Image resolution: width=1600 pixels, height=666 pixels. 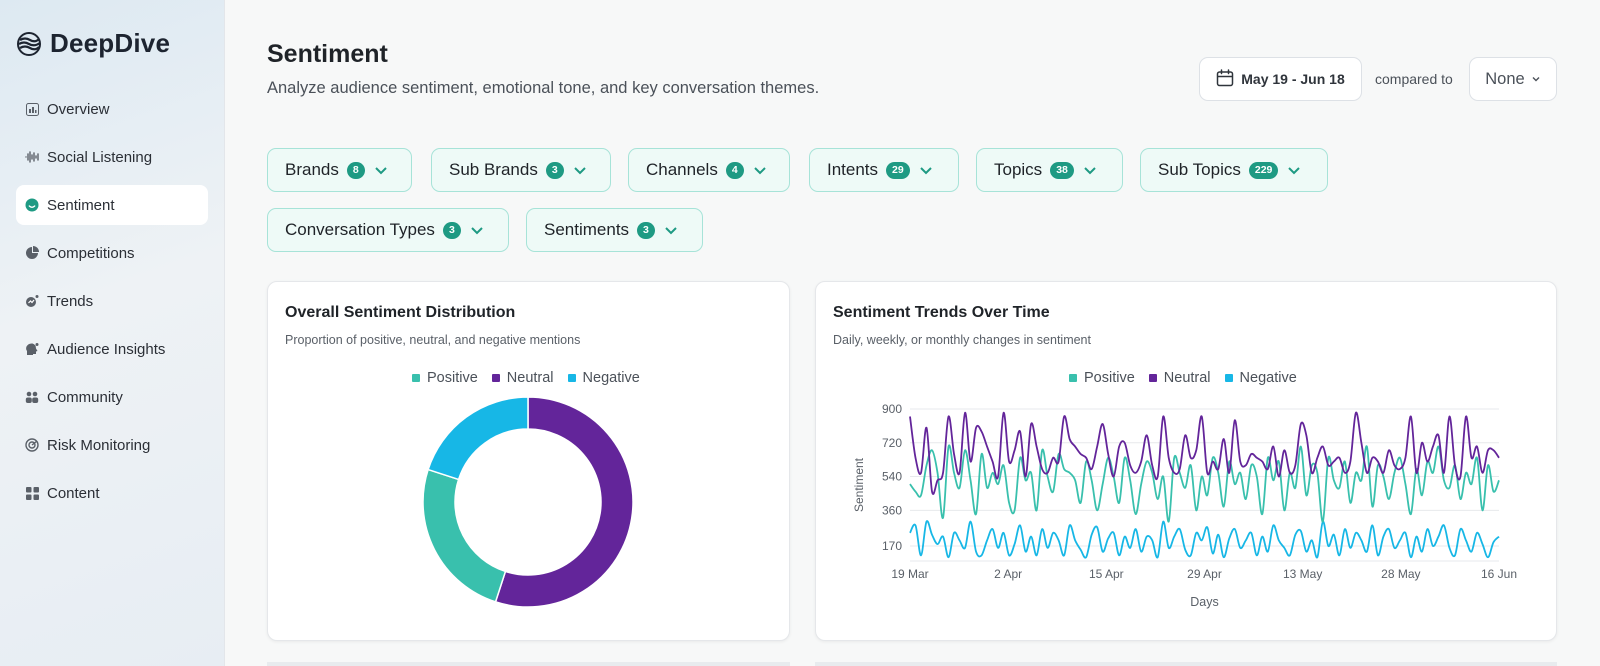 What do you see at coordinates (112, 109) in the screenshot?
I see `sidebar-item-overview: Overview` at bounding box center [112, 109].